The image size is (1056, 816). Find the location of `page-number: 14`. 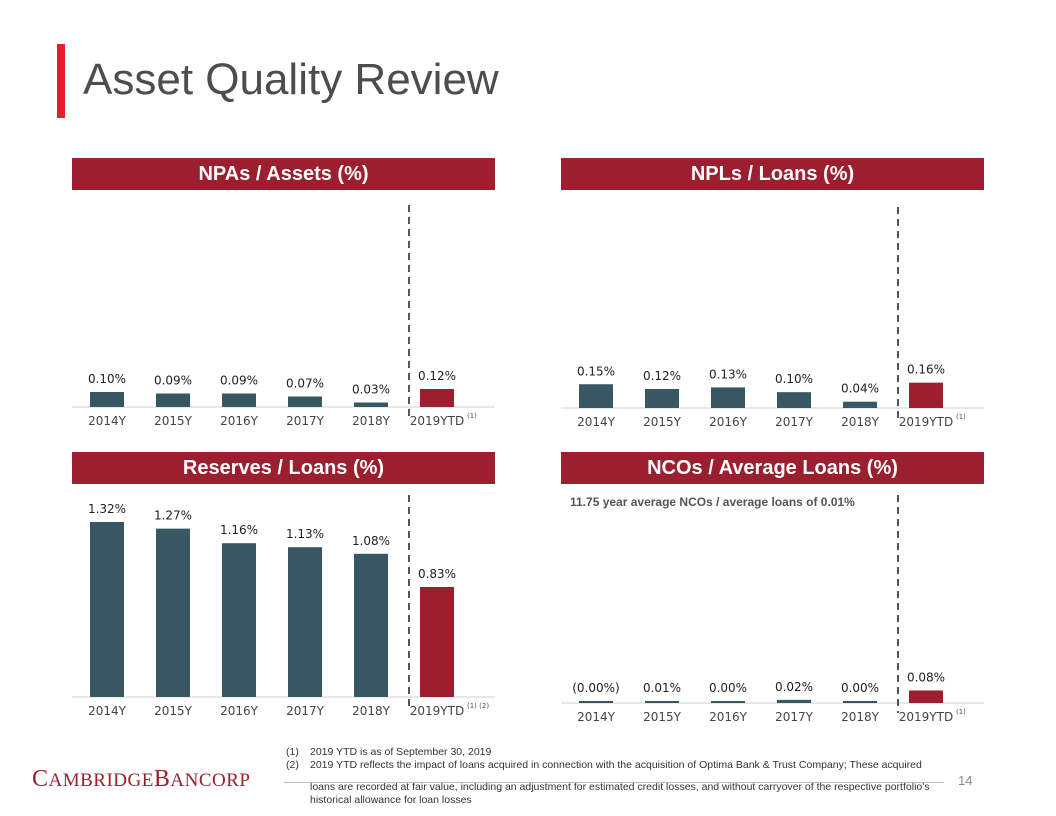

page-number: 14 is located at coordinates (965, 780).